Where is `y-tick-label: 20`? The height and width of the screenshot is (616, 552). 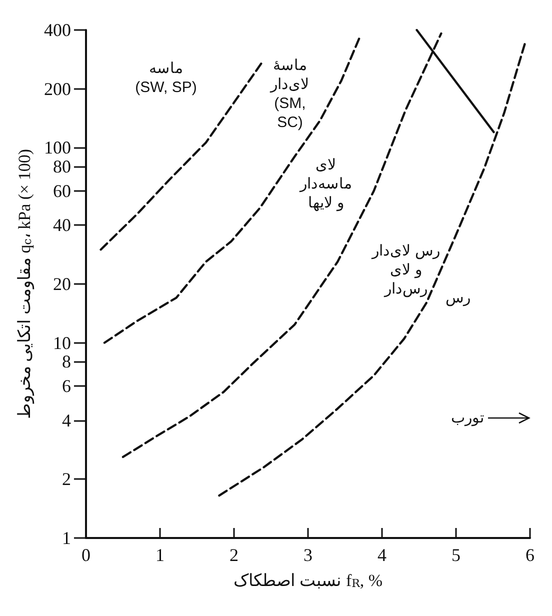
y-tick-label: 20 is located at coordinates (62, 284).